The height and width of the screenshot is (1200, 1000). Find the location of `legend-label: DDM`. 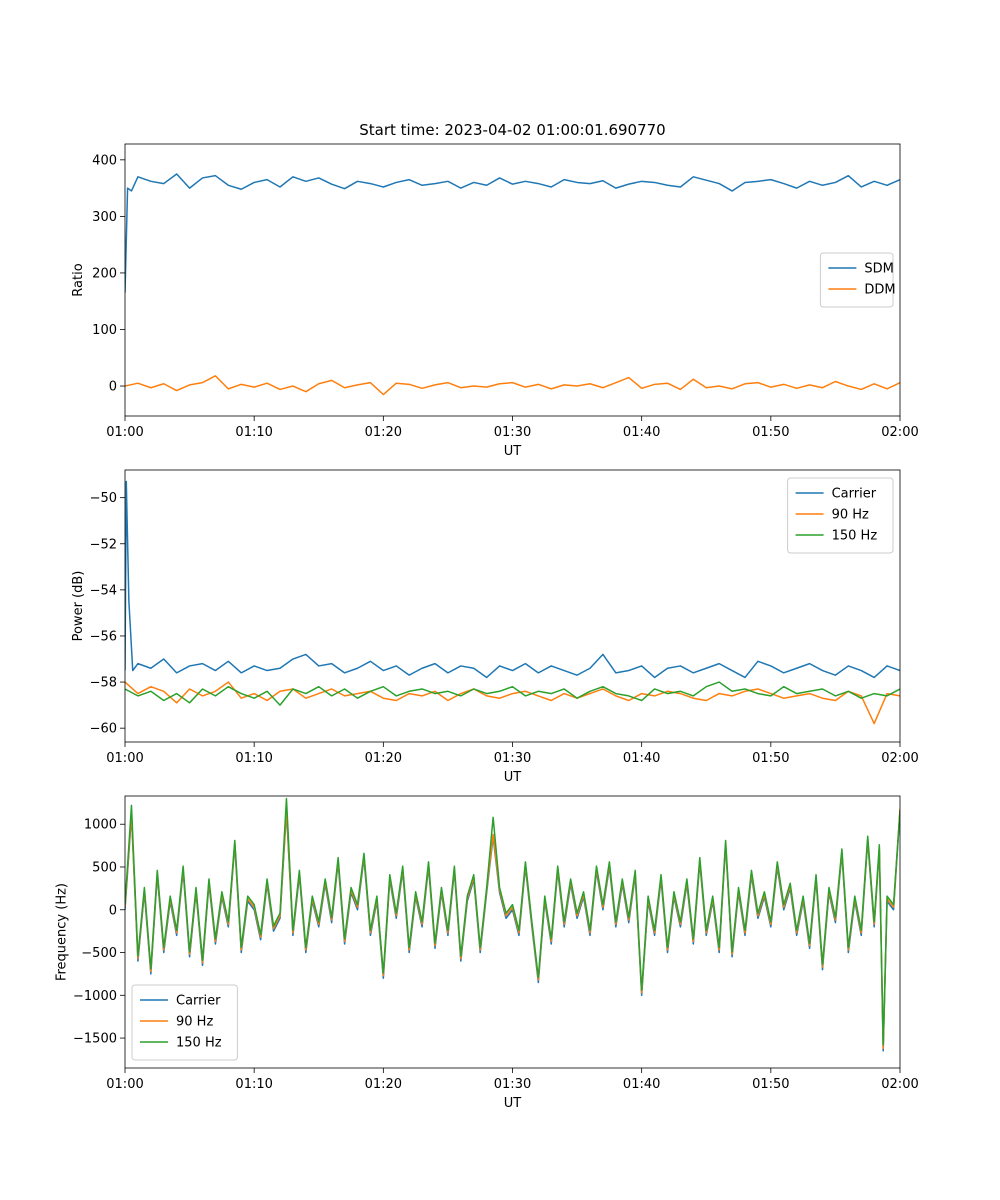

legend-label: DDM is located at coordinates (879, 290).